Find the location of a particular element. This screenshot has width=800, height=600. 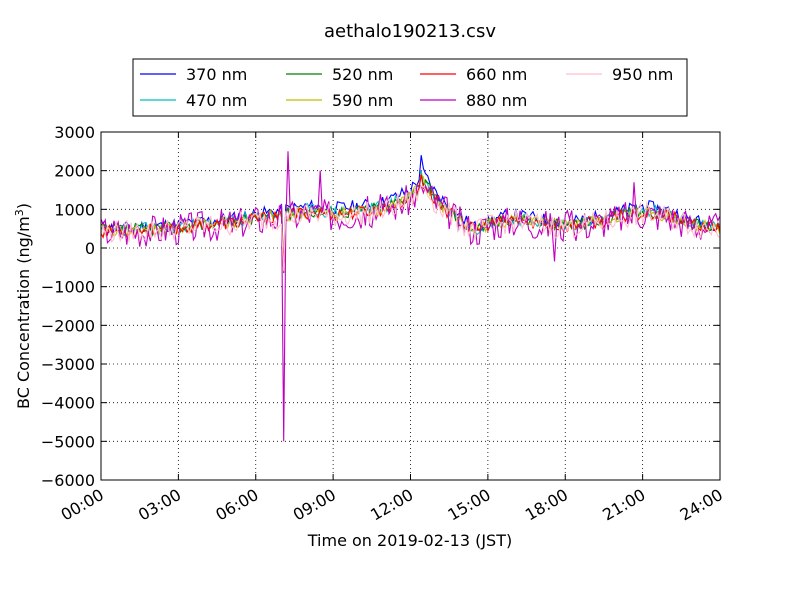

y-tick-label: 1000 is located at coordinates (74, 209).